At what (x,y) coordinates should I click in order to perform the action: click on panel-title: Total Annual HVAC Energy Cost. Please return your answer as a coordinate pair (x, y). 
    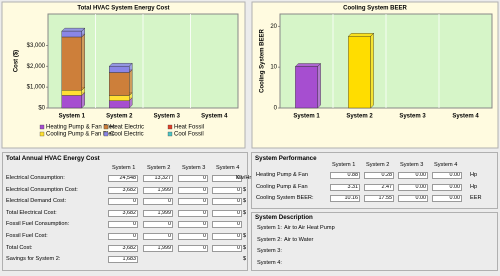
    Looking at the image, I should click on (53, 158).